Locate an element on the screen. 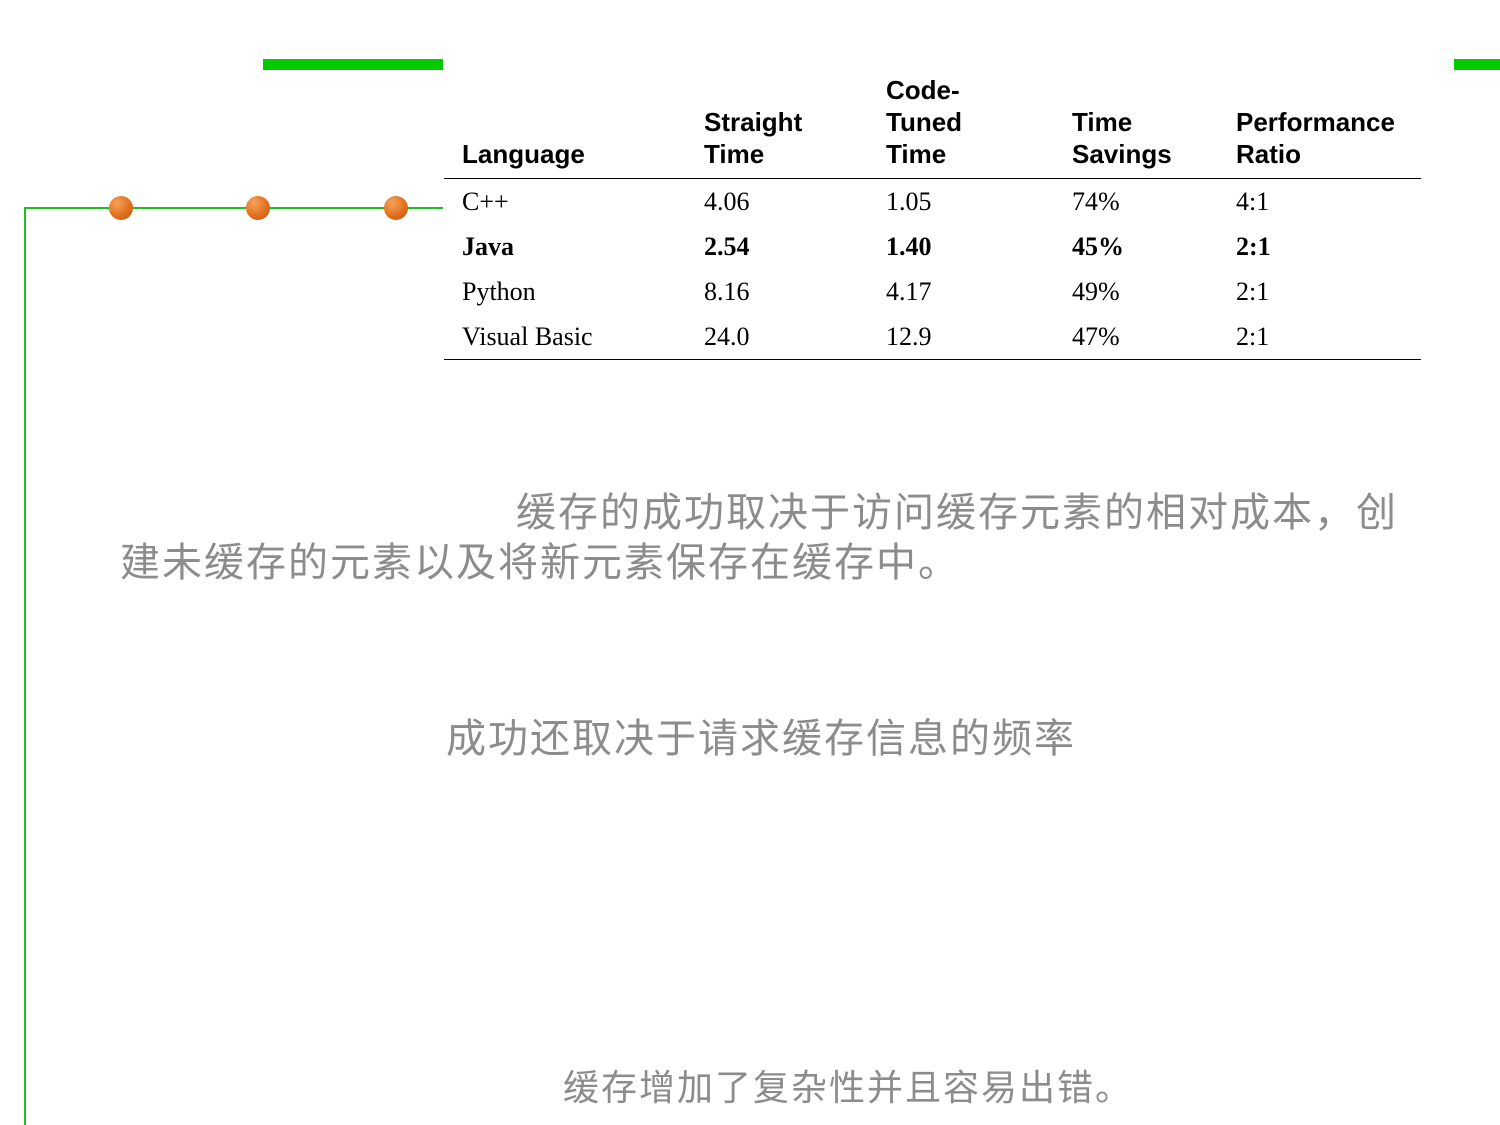  cell-straight-time: 2.54 is located at coordinates (727, 246).